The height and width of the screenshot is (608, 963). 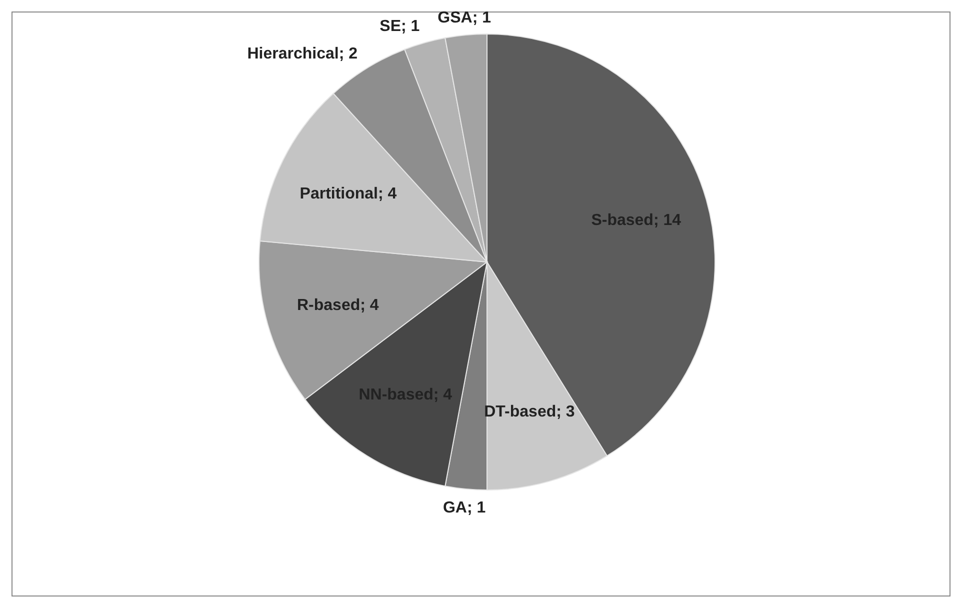 What do you see at coordinates (337, 305) in the screenshot?
I see `slice-label: R-based; 4` at bounding box center [337, 305].